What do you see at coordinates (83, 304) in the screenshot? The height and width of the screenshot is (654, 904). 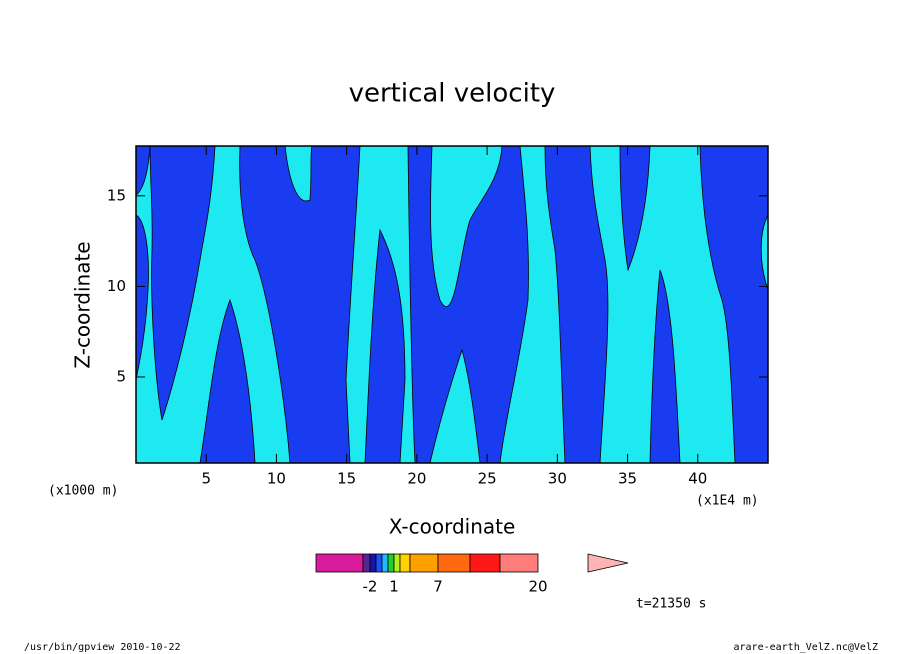 I see `y-axis-label: Z-coordinate` at bounding box center [83, 304].